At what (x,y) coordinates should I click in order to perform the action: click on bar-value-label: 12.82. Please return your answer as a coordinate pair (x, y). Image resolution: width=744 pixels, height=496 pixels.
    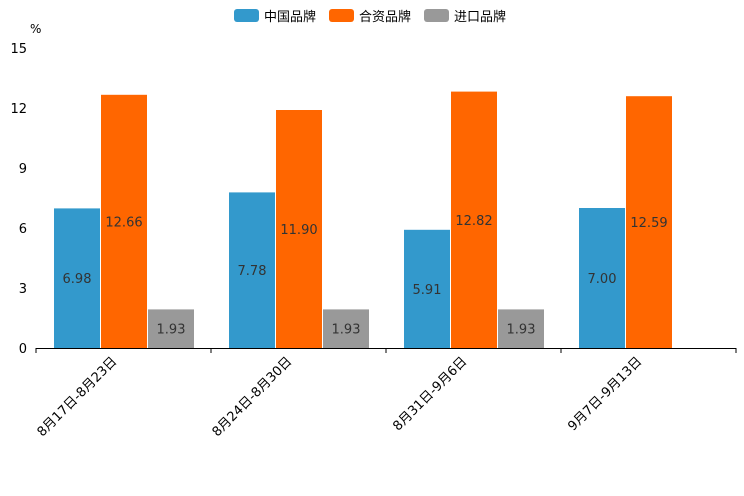
    Looking at the image, I should click on (473, 221).